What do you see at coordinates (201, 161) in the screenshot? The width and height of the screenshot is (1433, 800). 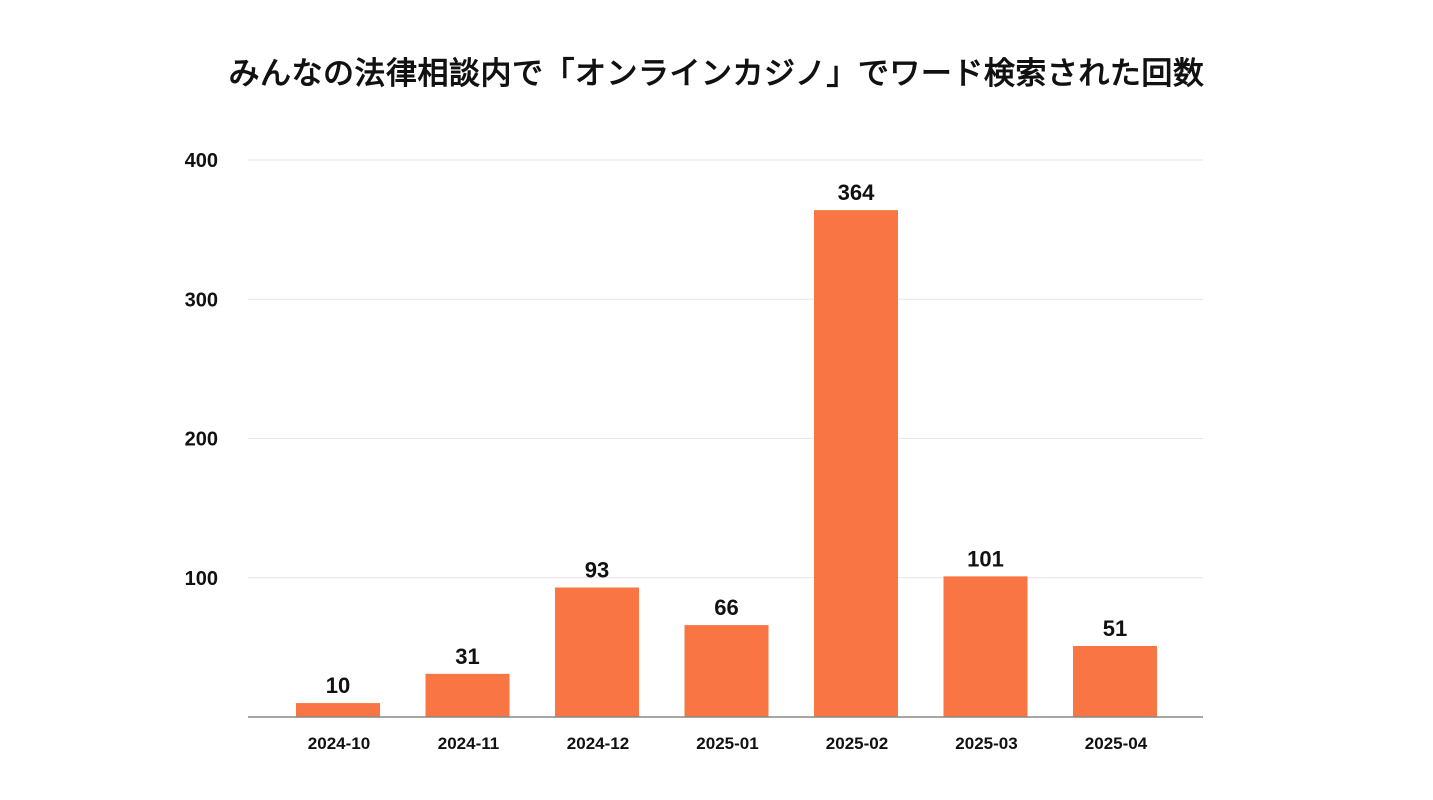 I see `y-tick-label: 400` at bounding box center [201, 161].